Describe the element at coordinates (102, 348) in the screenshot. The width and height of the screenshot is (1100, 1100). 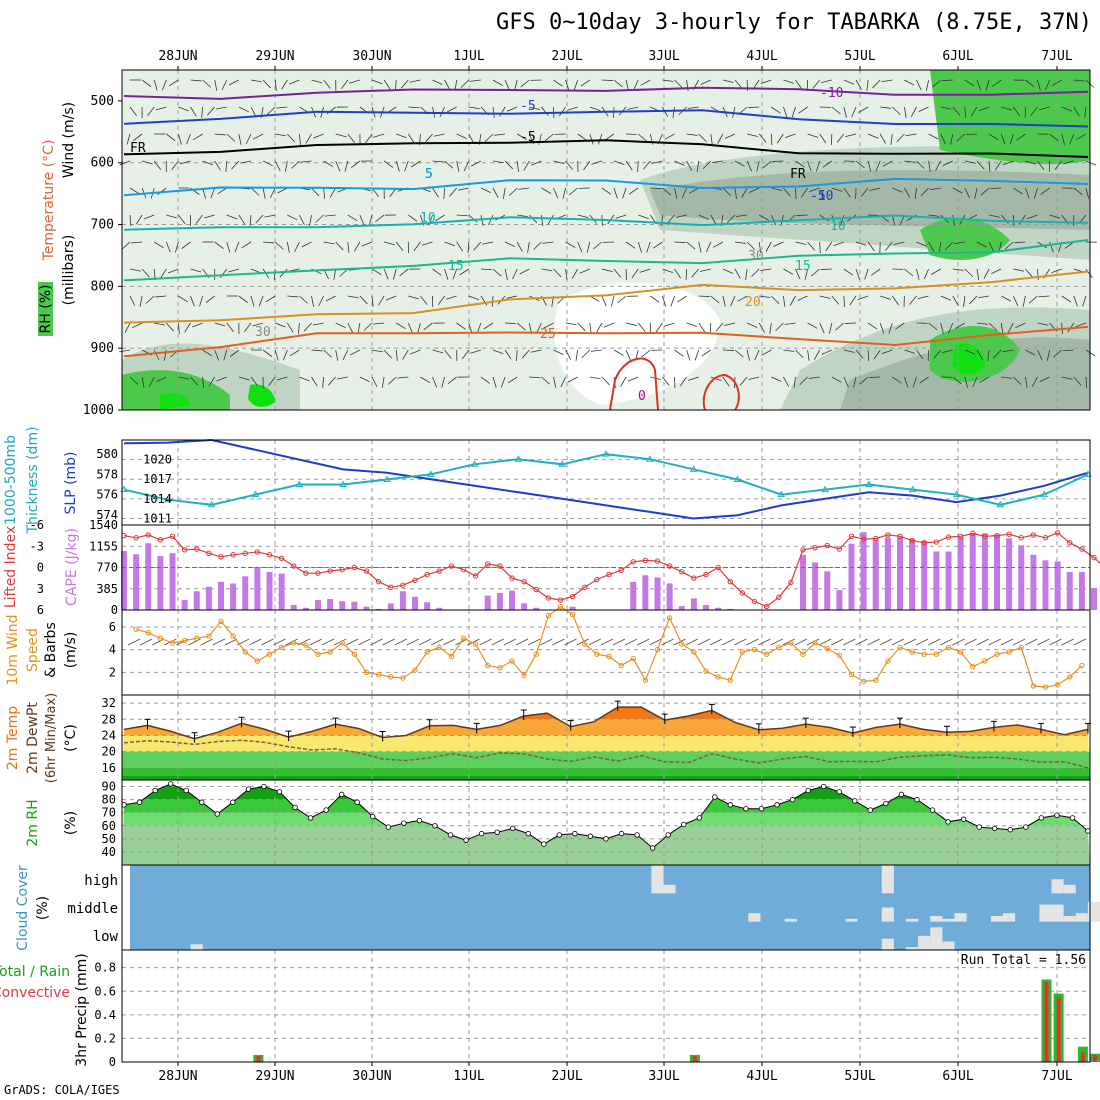
I see `ua-ytick-label: 900` at that location.